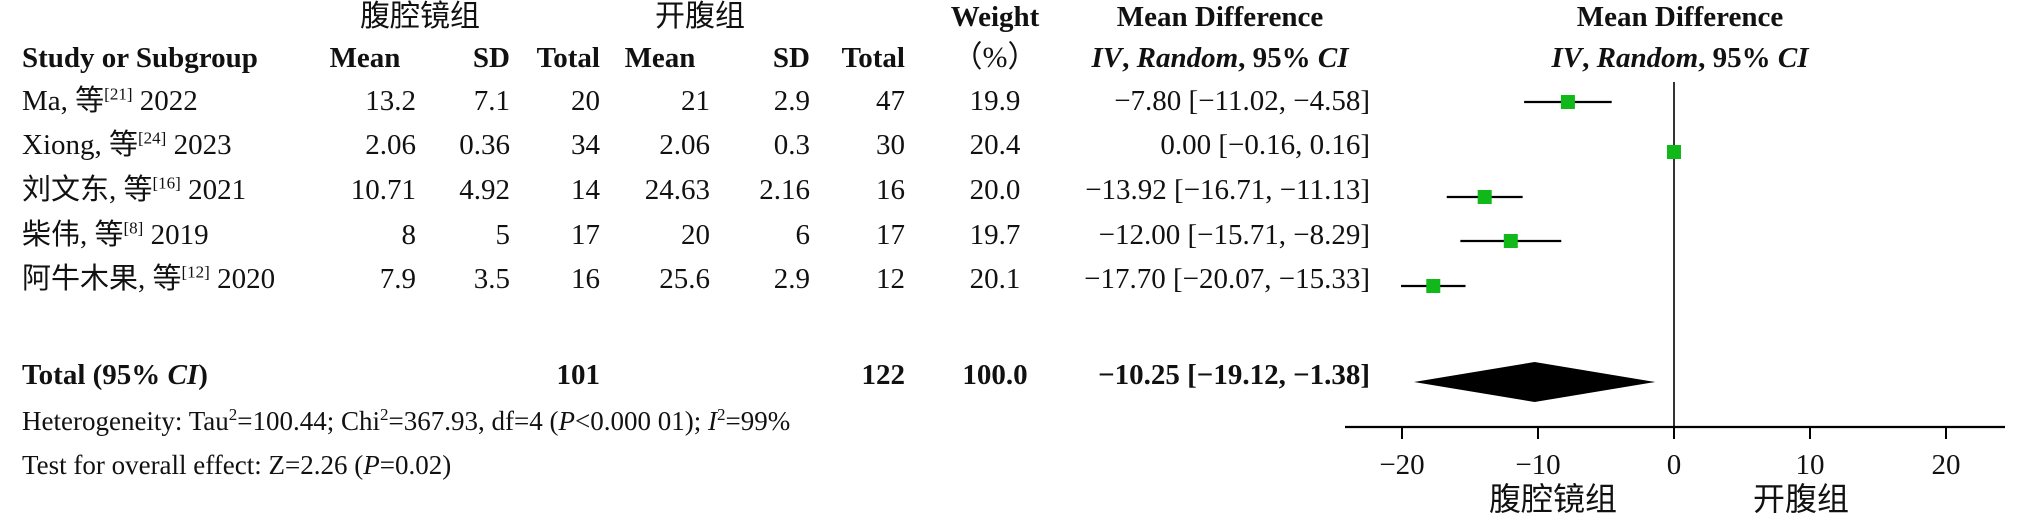 This screenshot has width=2038, height=518. I want to click on study-sd1: 3.5, so click(491, 279).